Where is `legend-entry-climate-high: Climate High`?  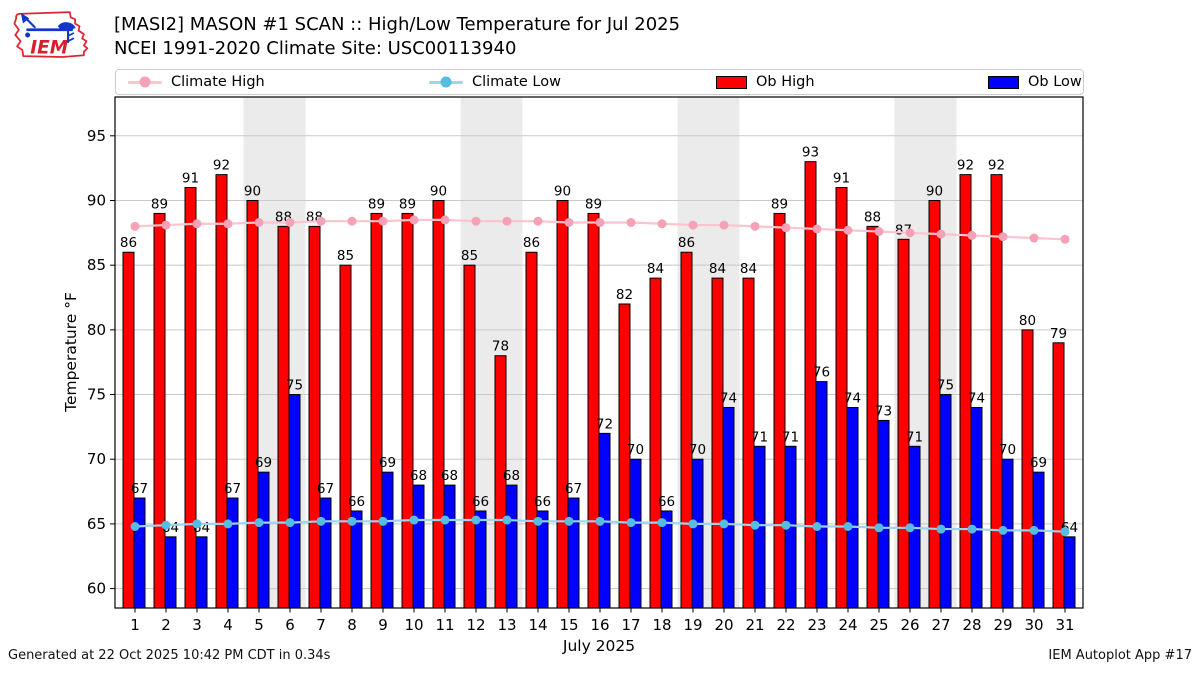
legend-entry-climate-high: Climate High is located at coordinates (196, 82).